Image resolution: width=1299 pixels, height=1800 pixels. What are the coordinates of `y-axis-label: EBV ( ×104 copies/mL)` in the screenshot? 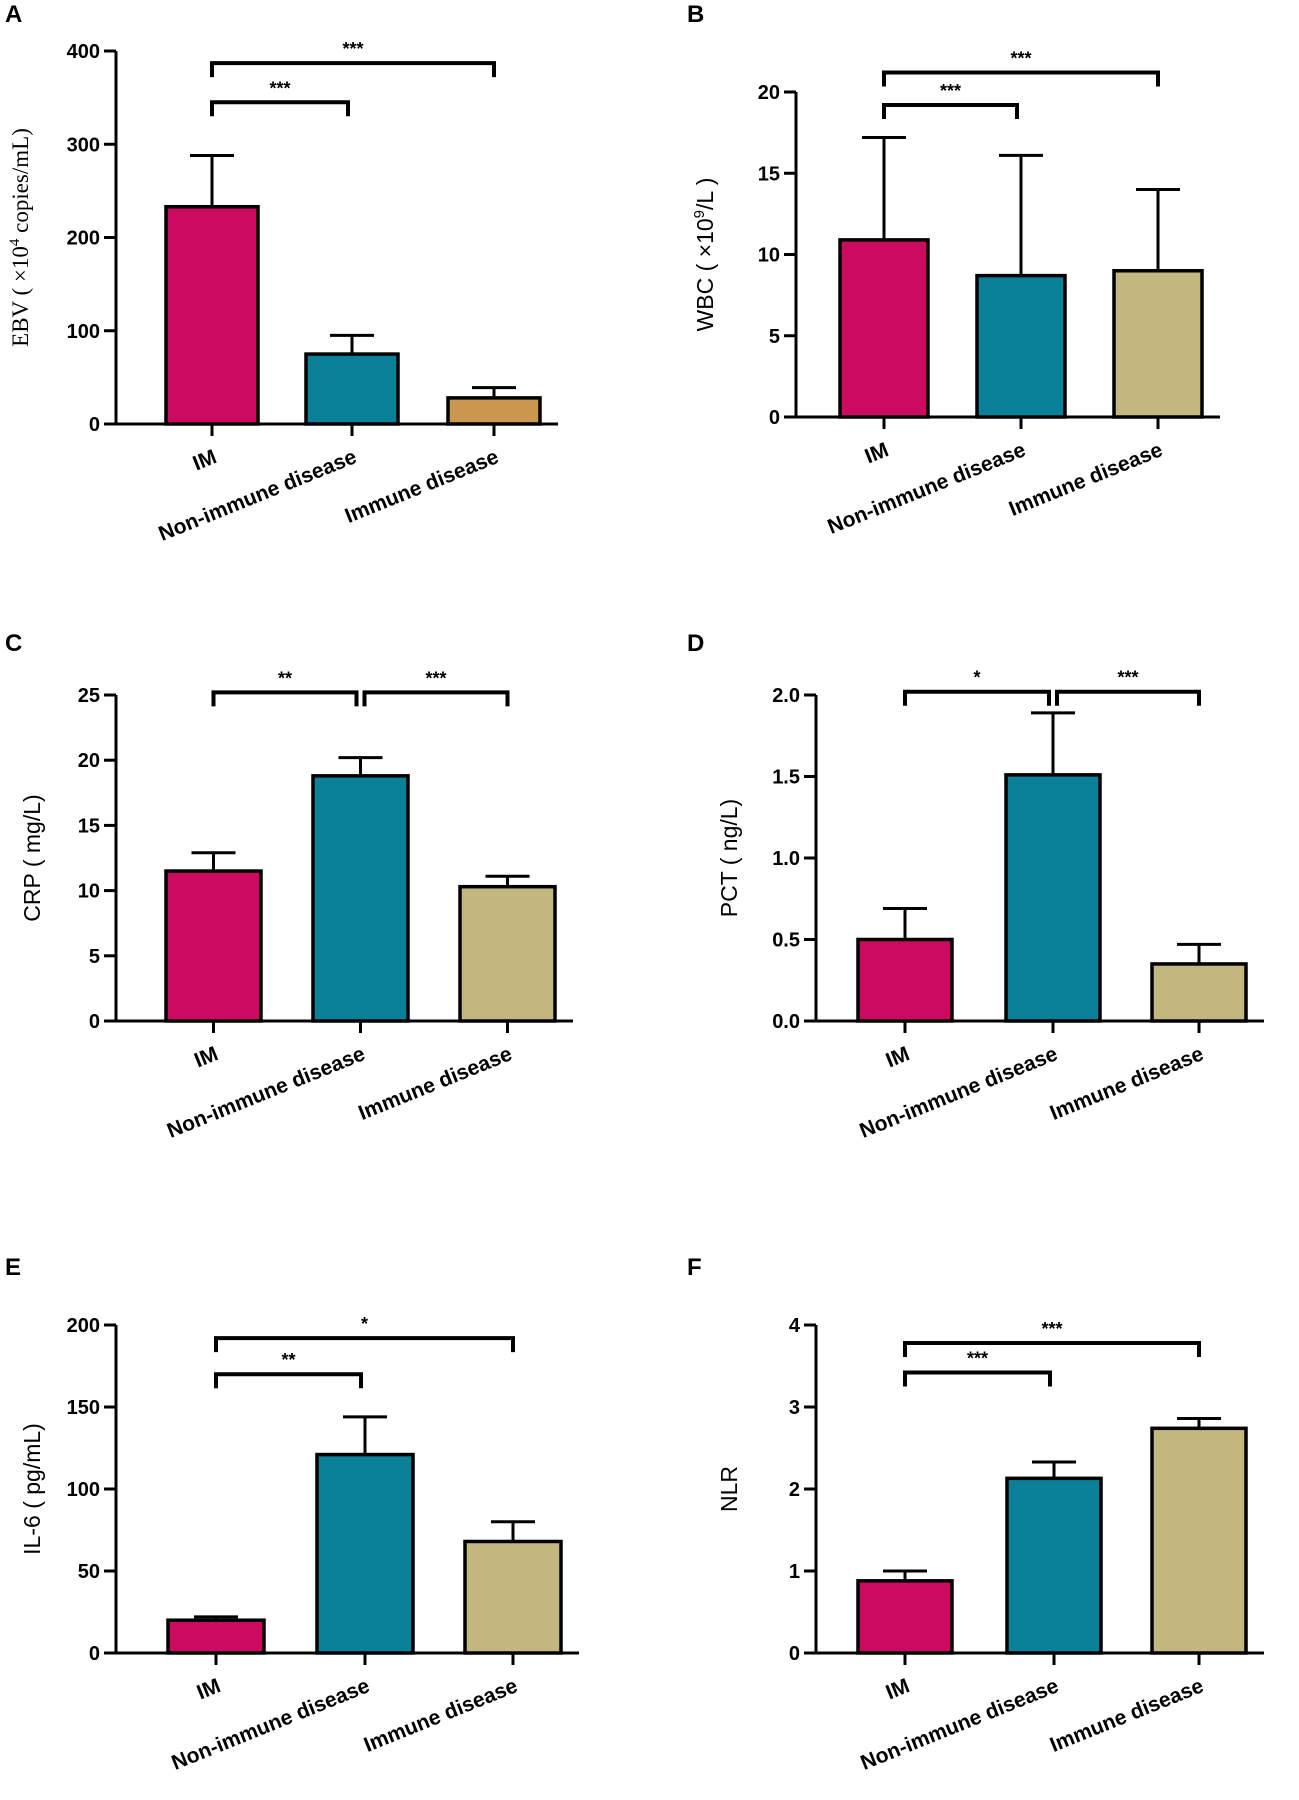 It's located at (20, 237).